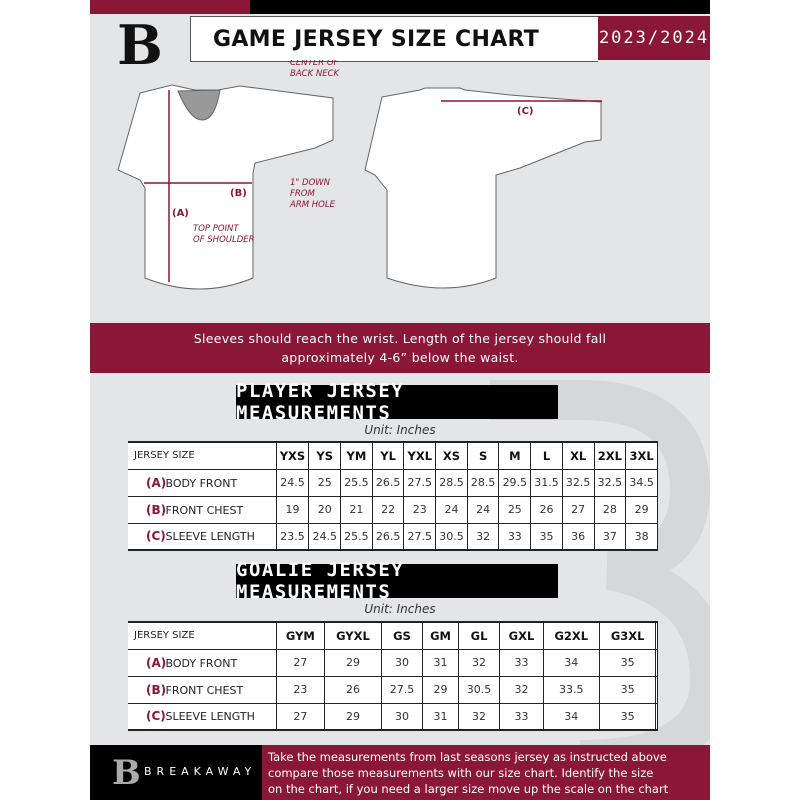 The width and height of the screenshot is (800, 800). I want to click on table-cell: 36, so click(578, 536).